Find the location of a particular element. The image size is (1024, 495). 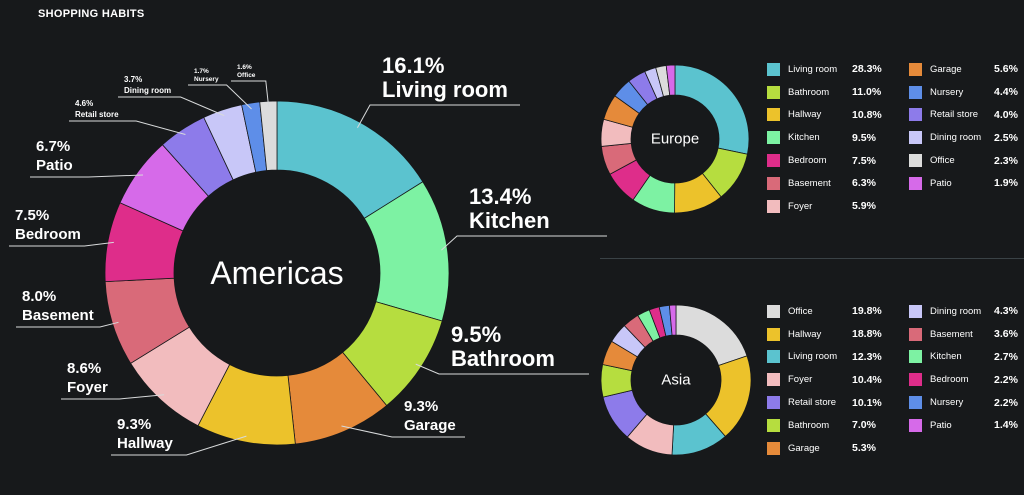

europe-legend-item-basement: Basement 6.3% is located at coordinates (838, 183).